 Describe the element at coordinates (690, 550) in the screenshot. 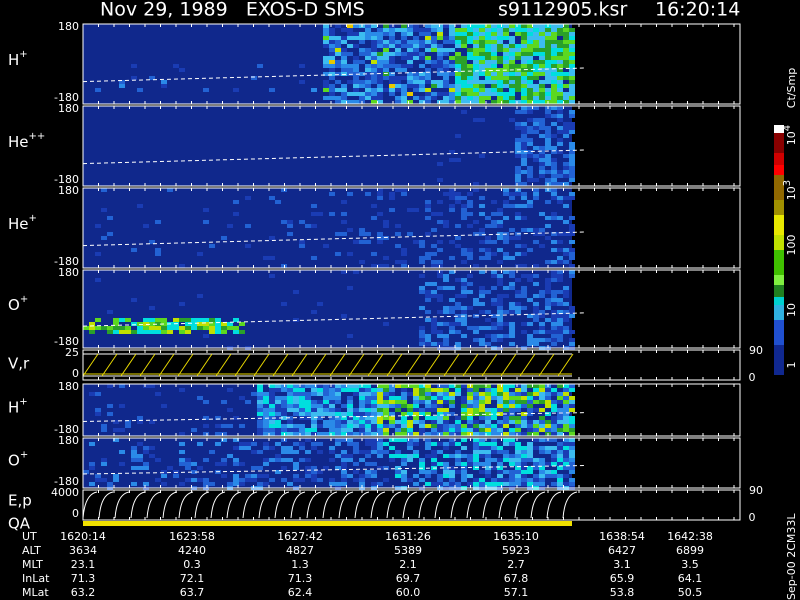

I see `cell: 6899` at that location.